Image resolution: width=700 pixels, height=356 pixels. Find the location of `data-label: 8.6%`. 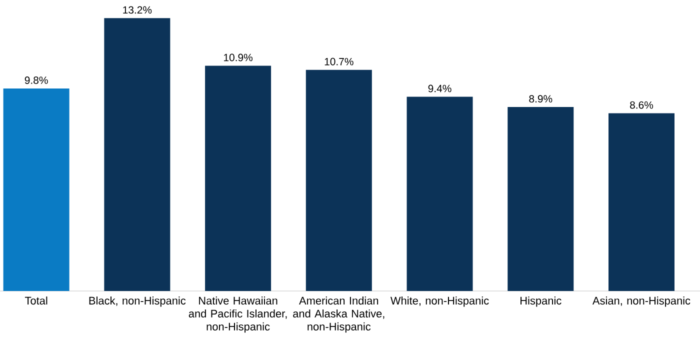

data-label: 8.6% is located at coordinates (642, 105).